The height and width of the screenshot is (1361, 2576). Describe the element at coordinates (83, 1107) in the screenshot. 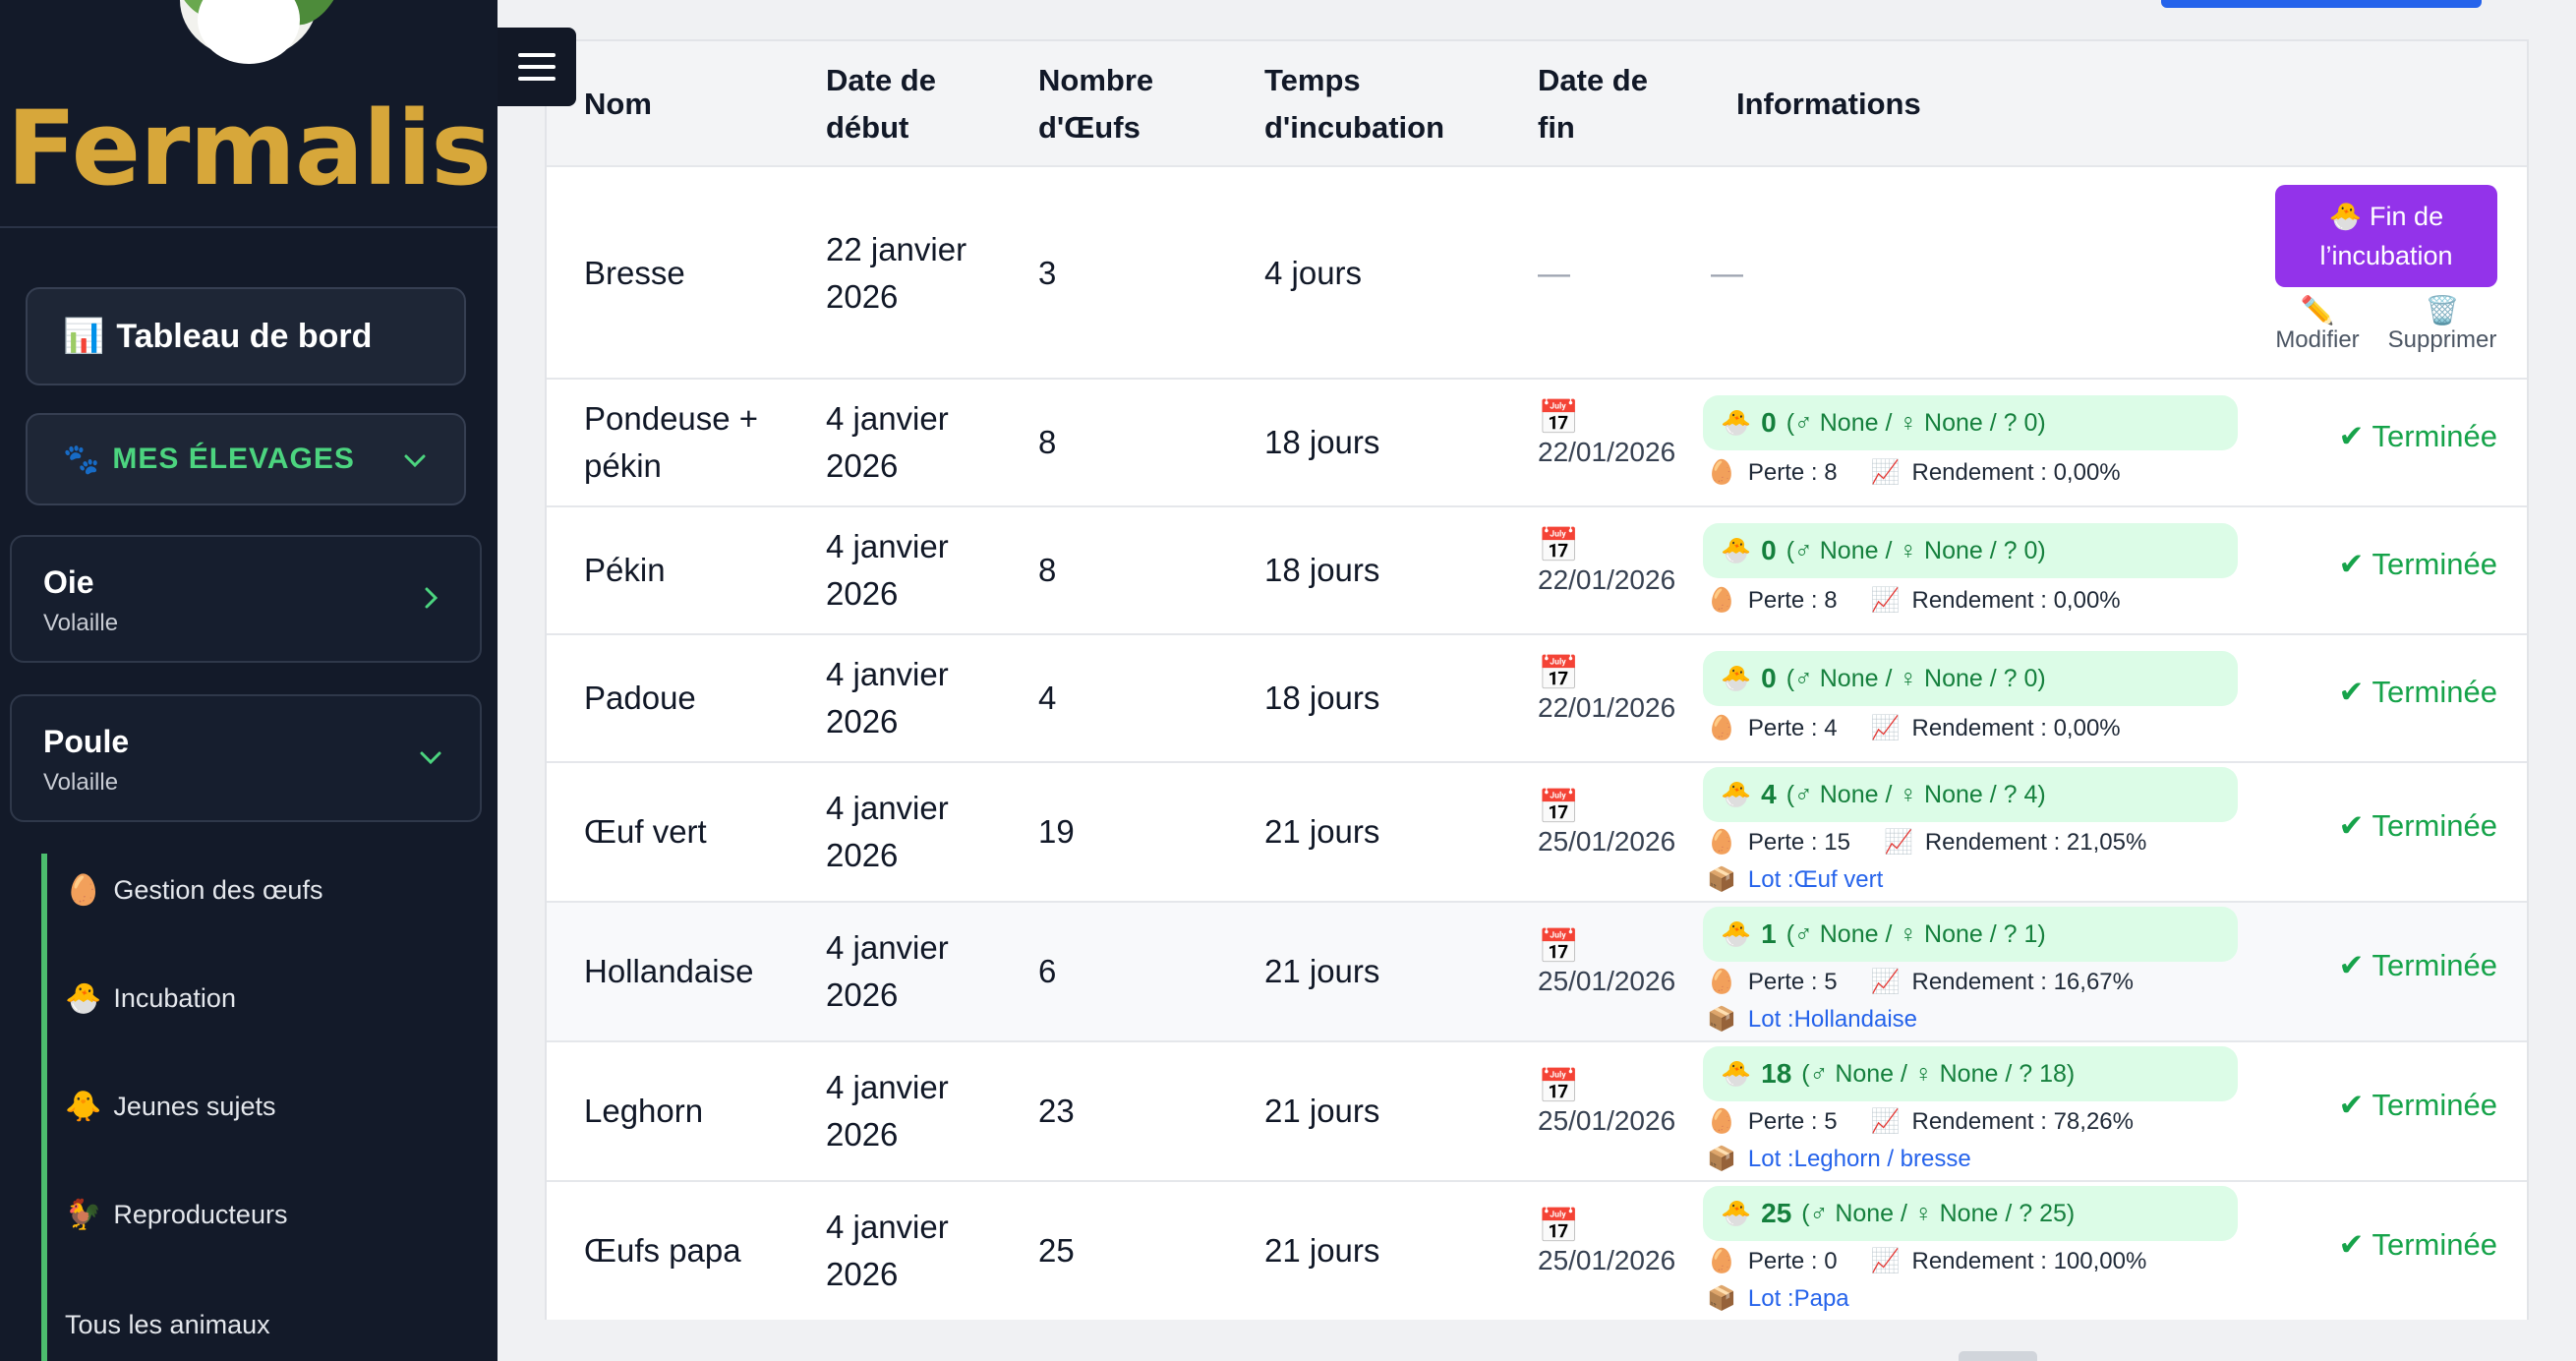

I see `chick-icon: 🐥` at that location.